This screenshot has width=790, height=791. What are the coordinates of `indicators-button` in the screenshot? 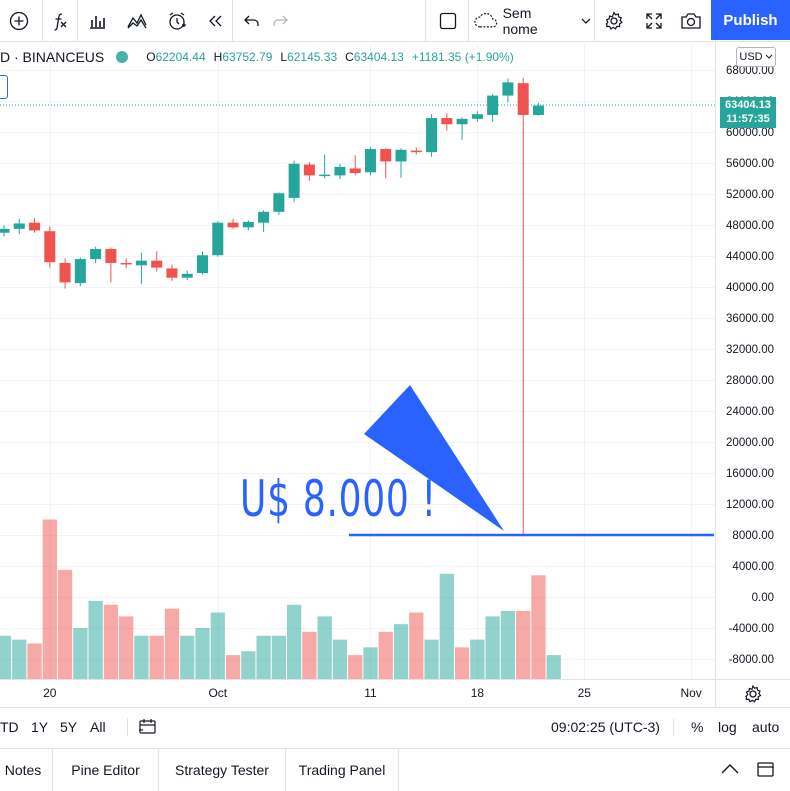 It's located at (60, 20).